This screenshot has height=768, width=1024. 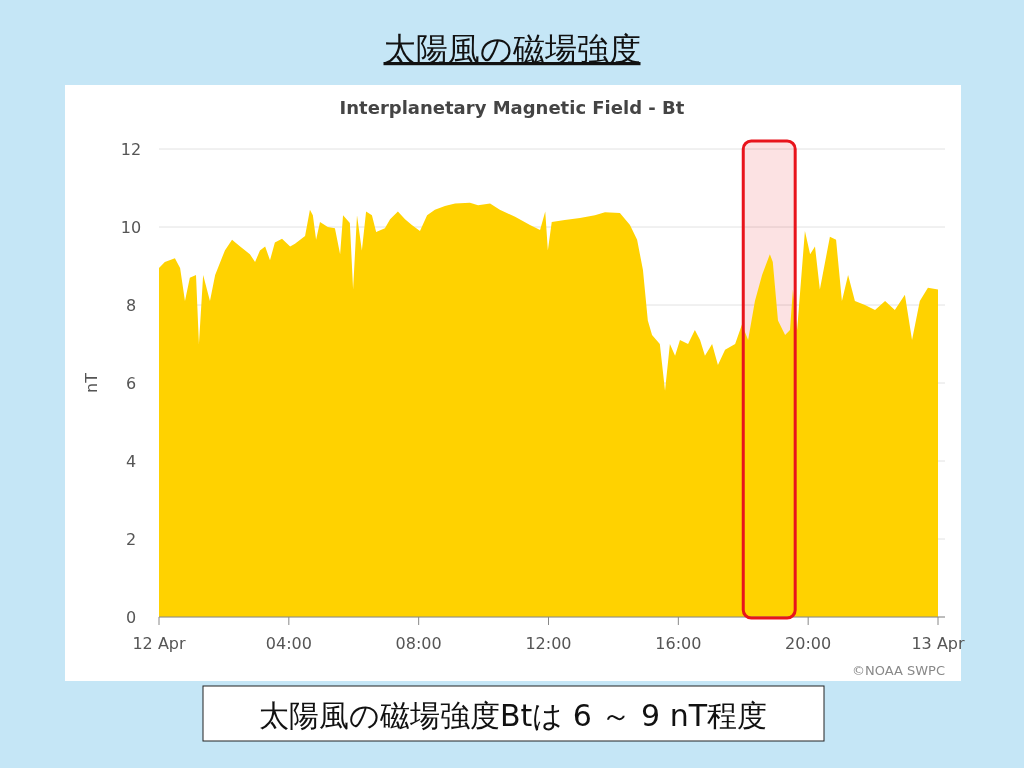 What do you see at coordinates (512, 107) in the screenshot?
I see `chart-subtitle: Interplanetary Magnetic Field - Bt` at bounding box center [512, 107].